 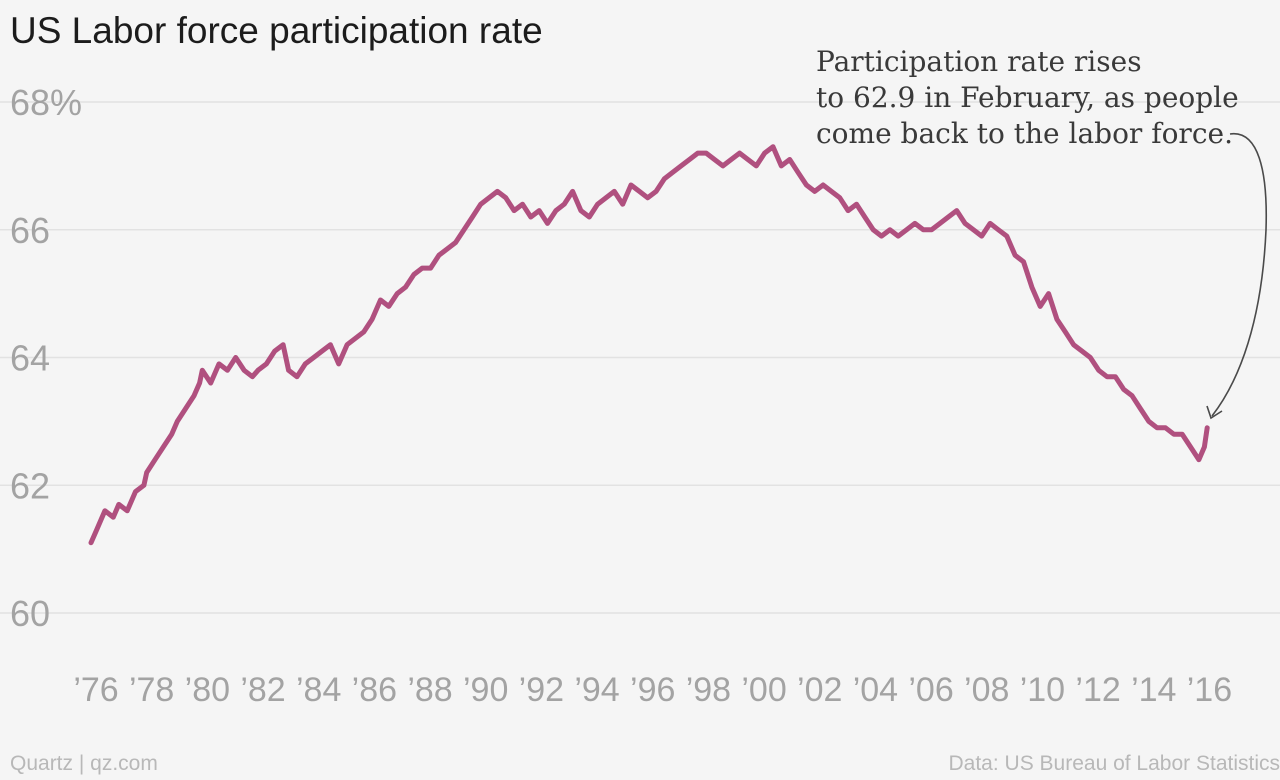 What do you see at coordinates (1153, 690) in the screenshot?
I see `x-tick-label: ’14` at bounding box center [1153, 690].